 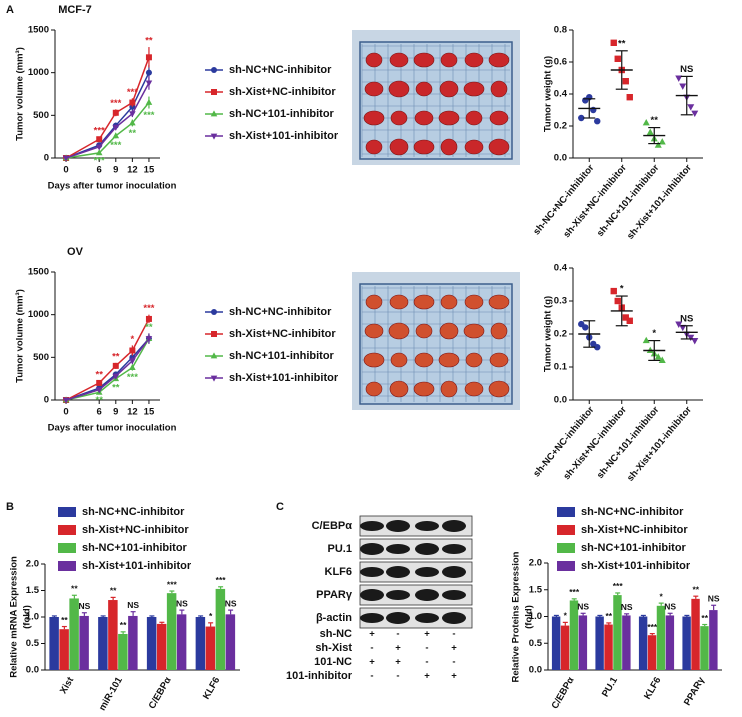 I want to click on x-tick-label: miR-101, so click(x=111, y=694).